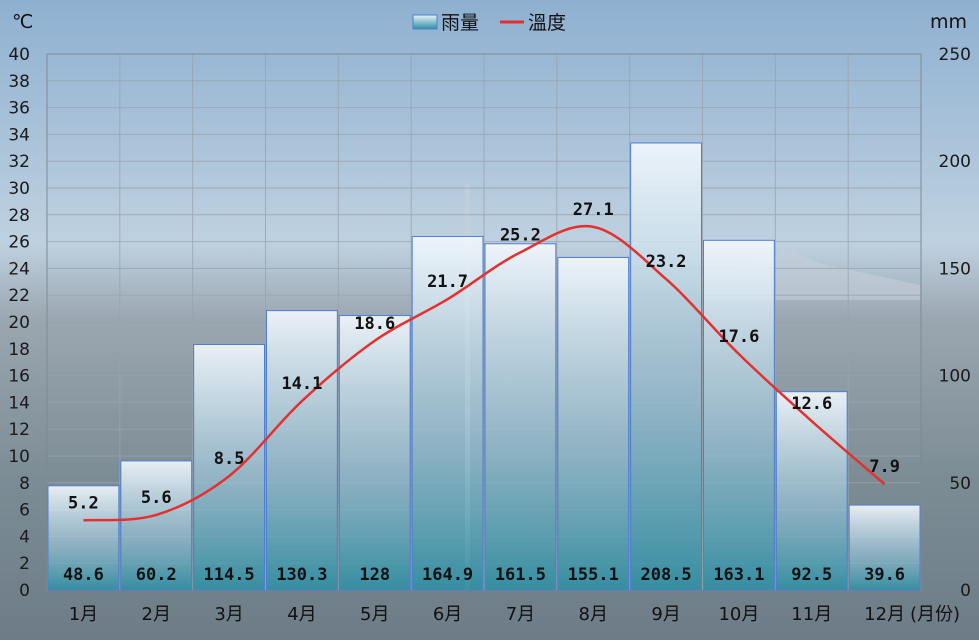 This screenshot has height=640, width=979. I want to click on rain-value-label: 128, so click(374, 575).